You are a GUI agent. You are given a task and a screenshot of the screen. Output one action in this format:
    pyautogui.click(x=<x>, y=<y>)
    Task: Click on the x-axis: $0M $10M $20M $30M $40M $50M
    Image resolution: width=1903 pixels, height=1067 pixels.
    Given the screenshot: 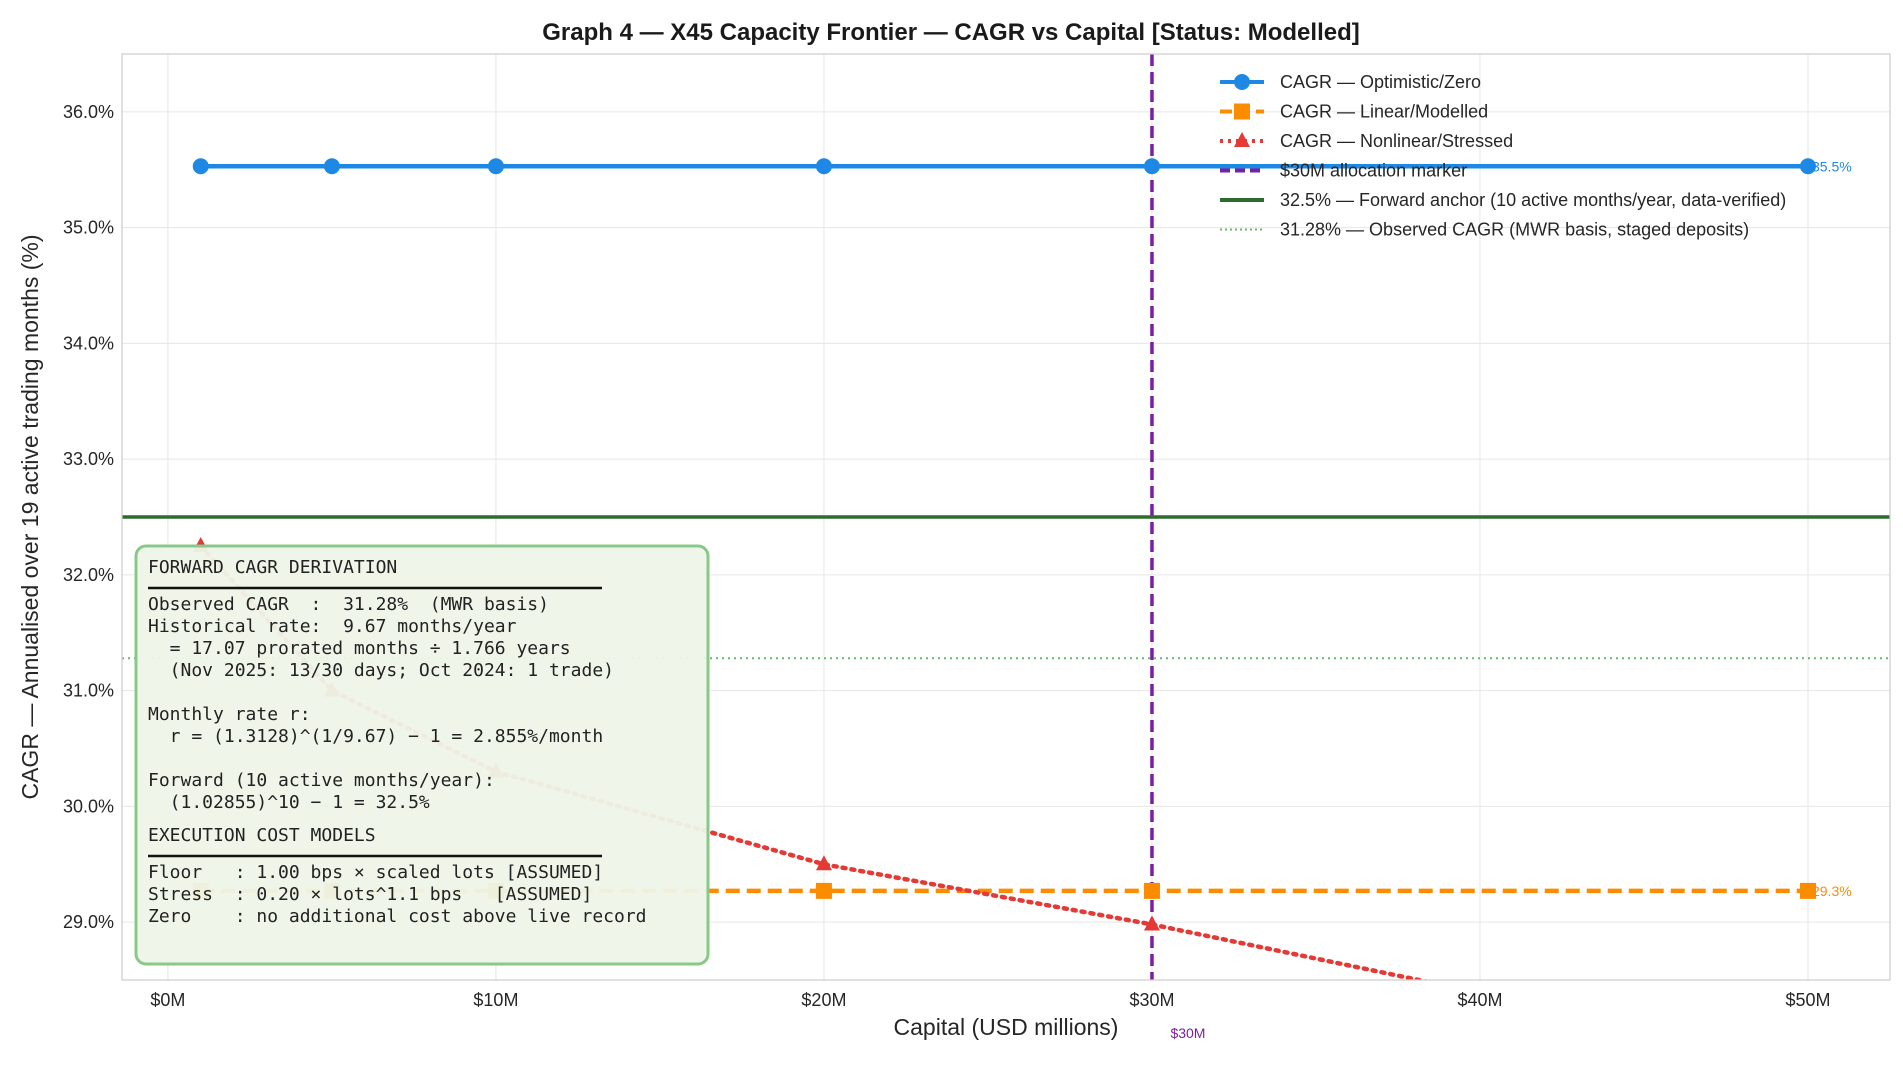 What is the action you would take?
    pyautogui.click(x=990, y=1000)
    